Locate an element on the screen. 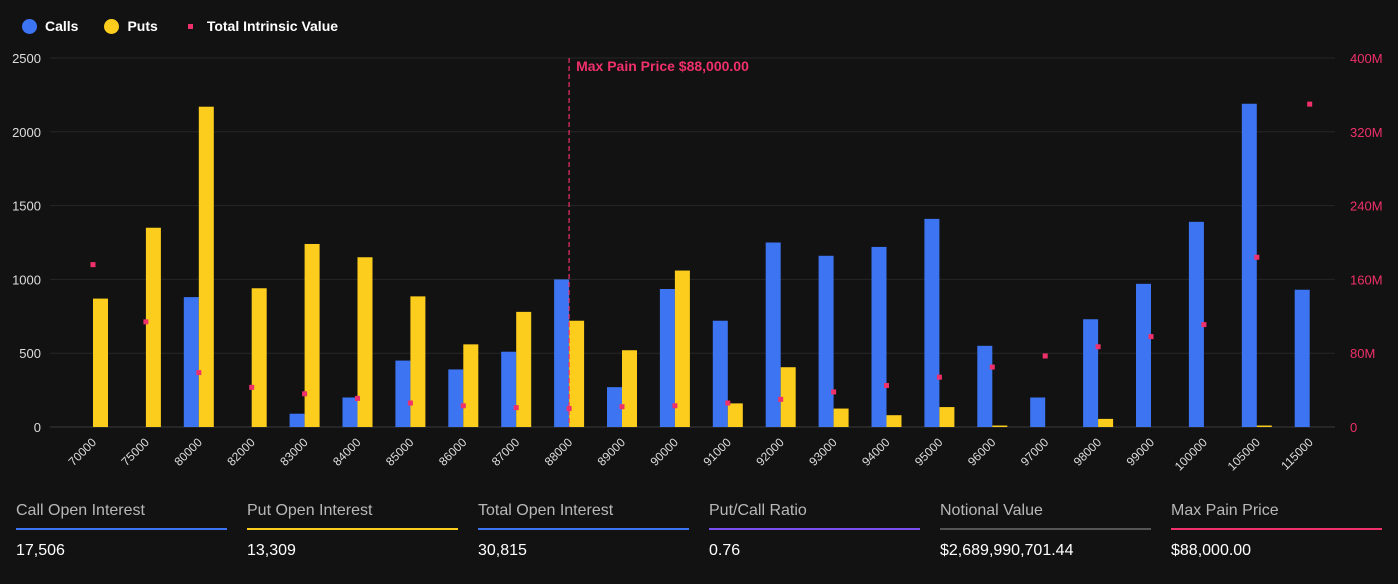 The image size is (1398, 584). legend-item-intrinsic: Total Intrinsic Value is located at coordinates (261, 26).